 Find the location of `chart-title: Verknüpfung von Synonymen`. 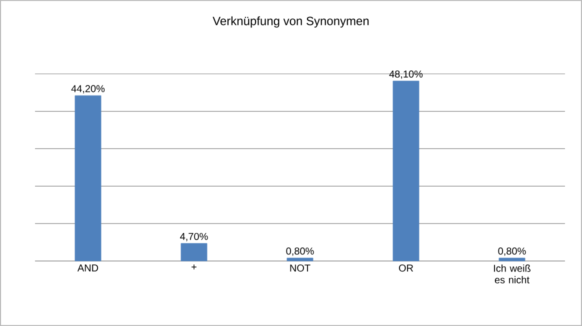

chart-title: Verknüpfung von Synonymen is located at coordinates (290, 22).